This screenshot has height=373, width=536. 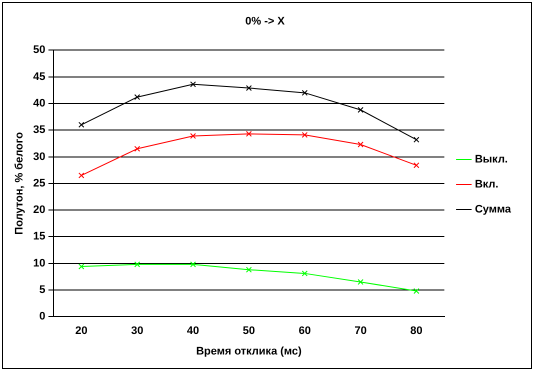 I want to click on y-tick-label: 35, so click(x=39, y=130).